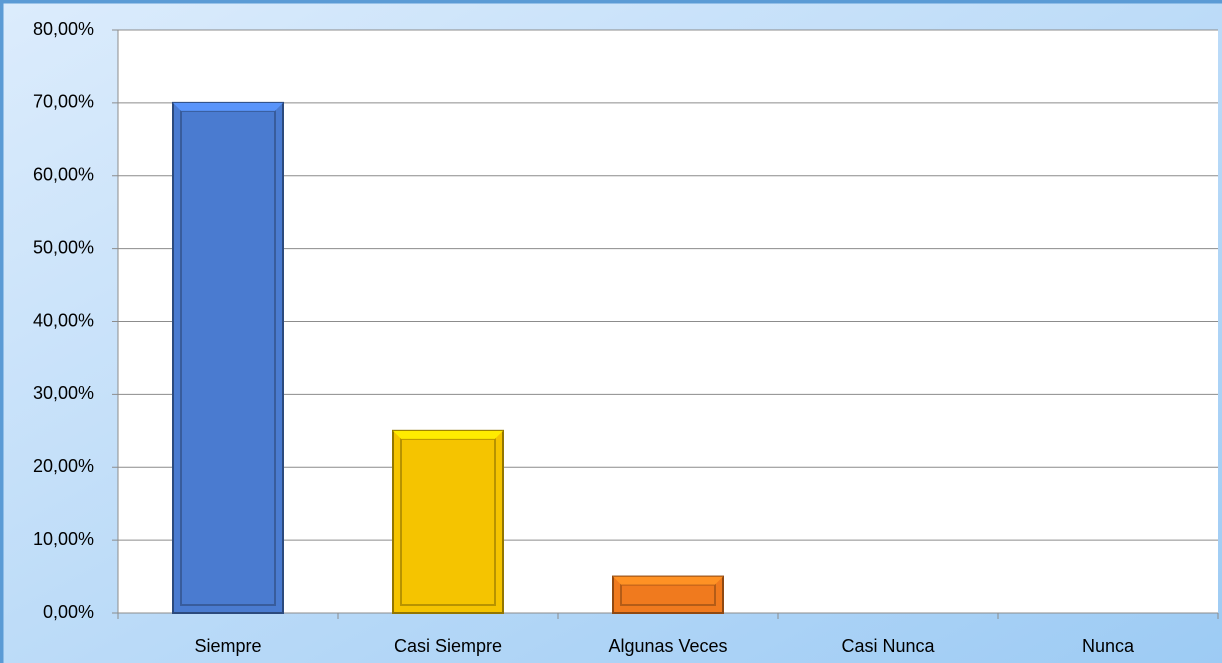 Image resolution: width=1222 pixels, height=663 pixels. Describe the element at coordinates (1108, 646) in the screenshot. I see `x-tick-label: Nunca` at that location.